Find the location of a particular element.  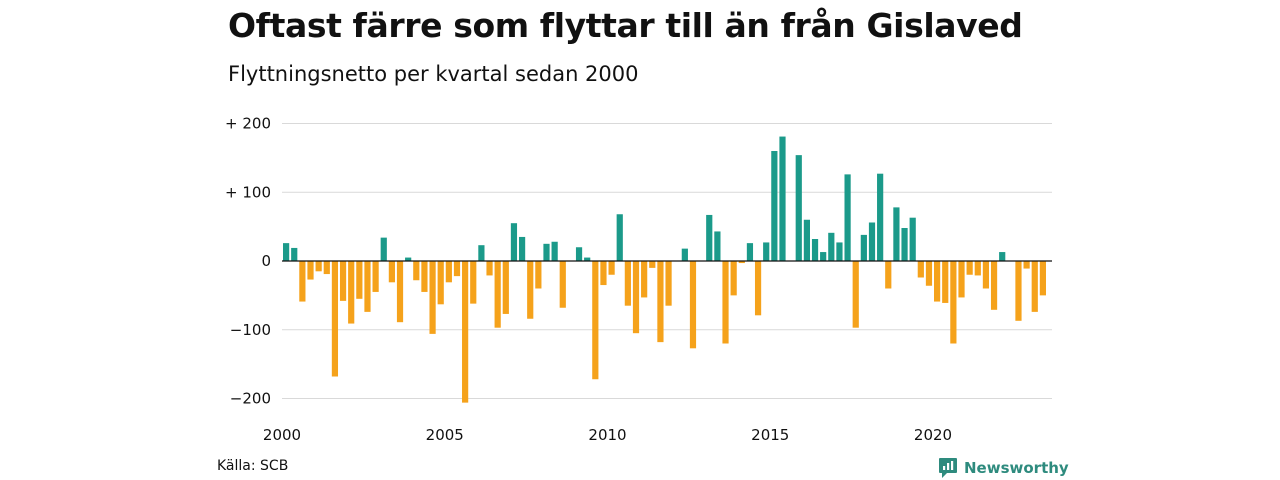

bar-2015Q1 is located at coordinates (774, 206).